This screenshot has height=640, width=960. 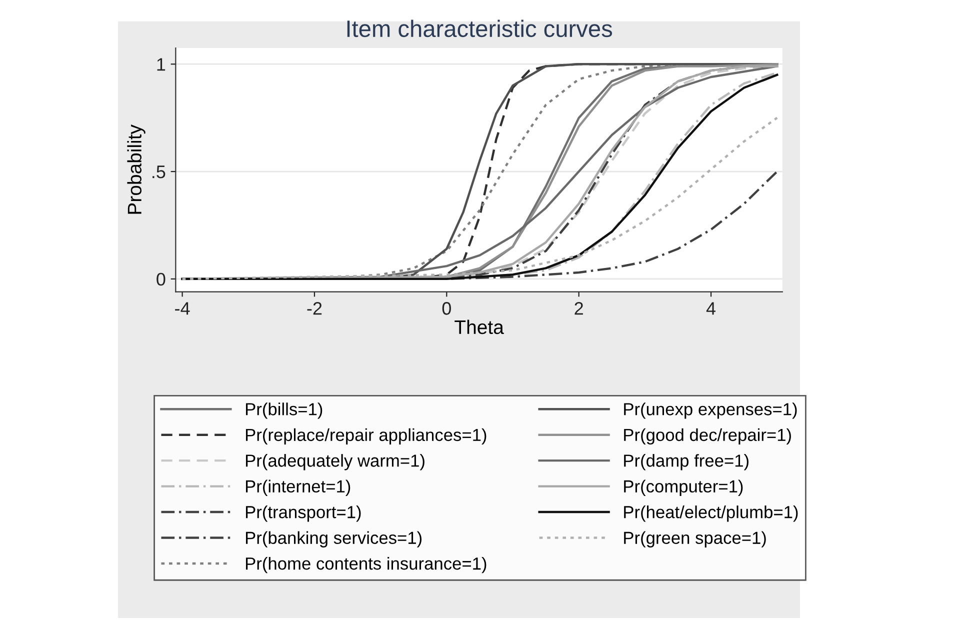 What do you see at coordinates (366, 565) in the screenshot?
I see `legend-label: Pr(home contents insurance=1)` at bounding box center [366, 565].